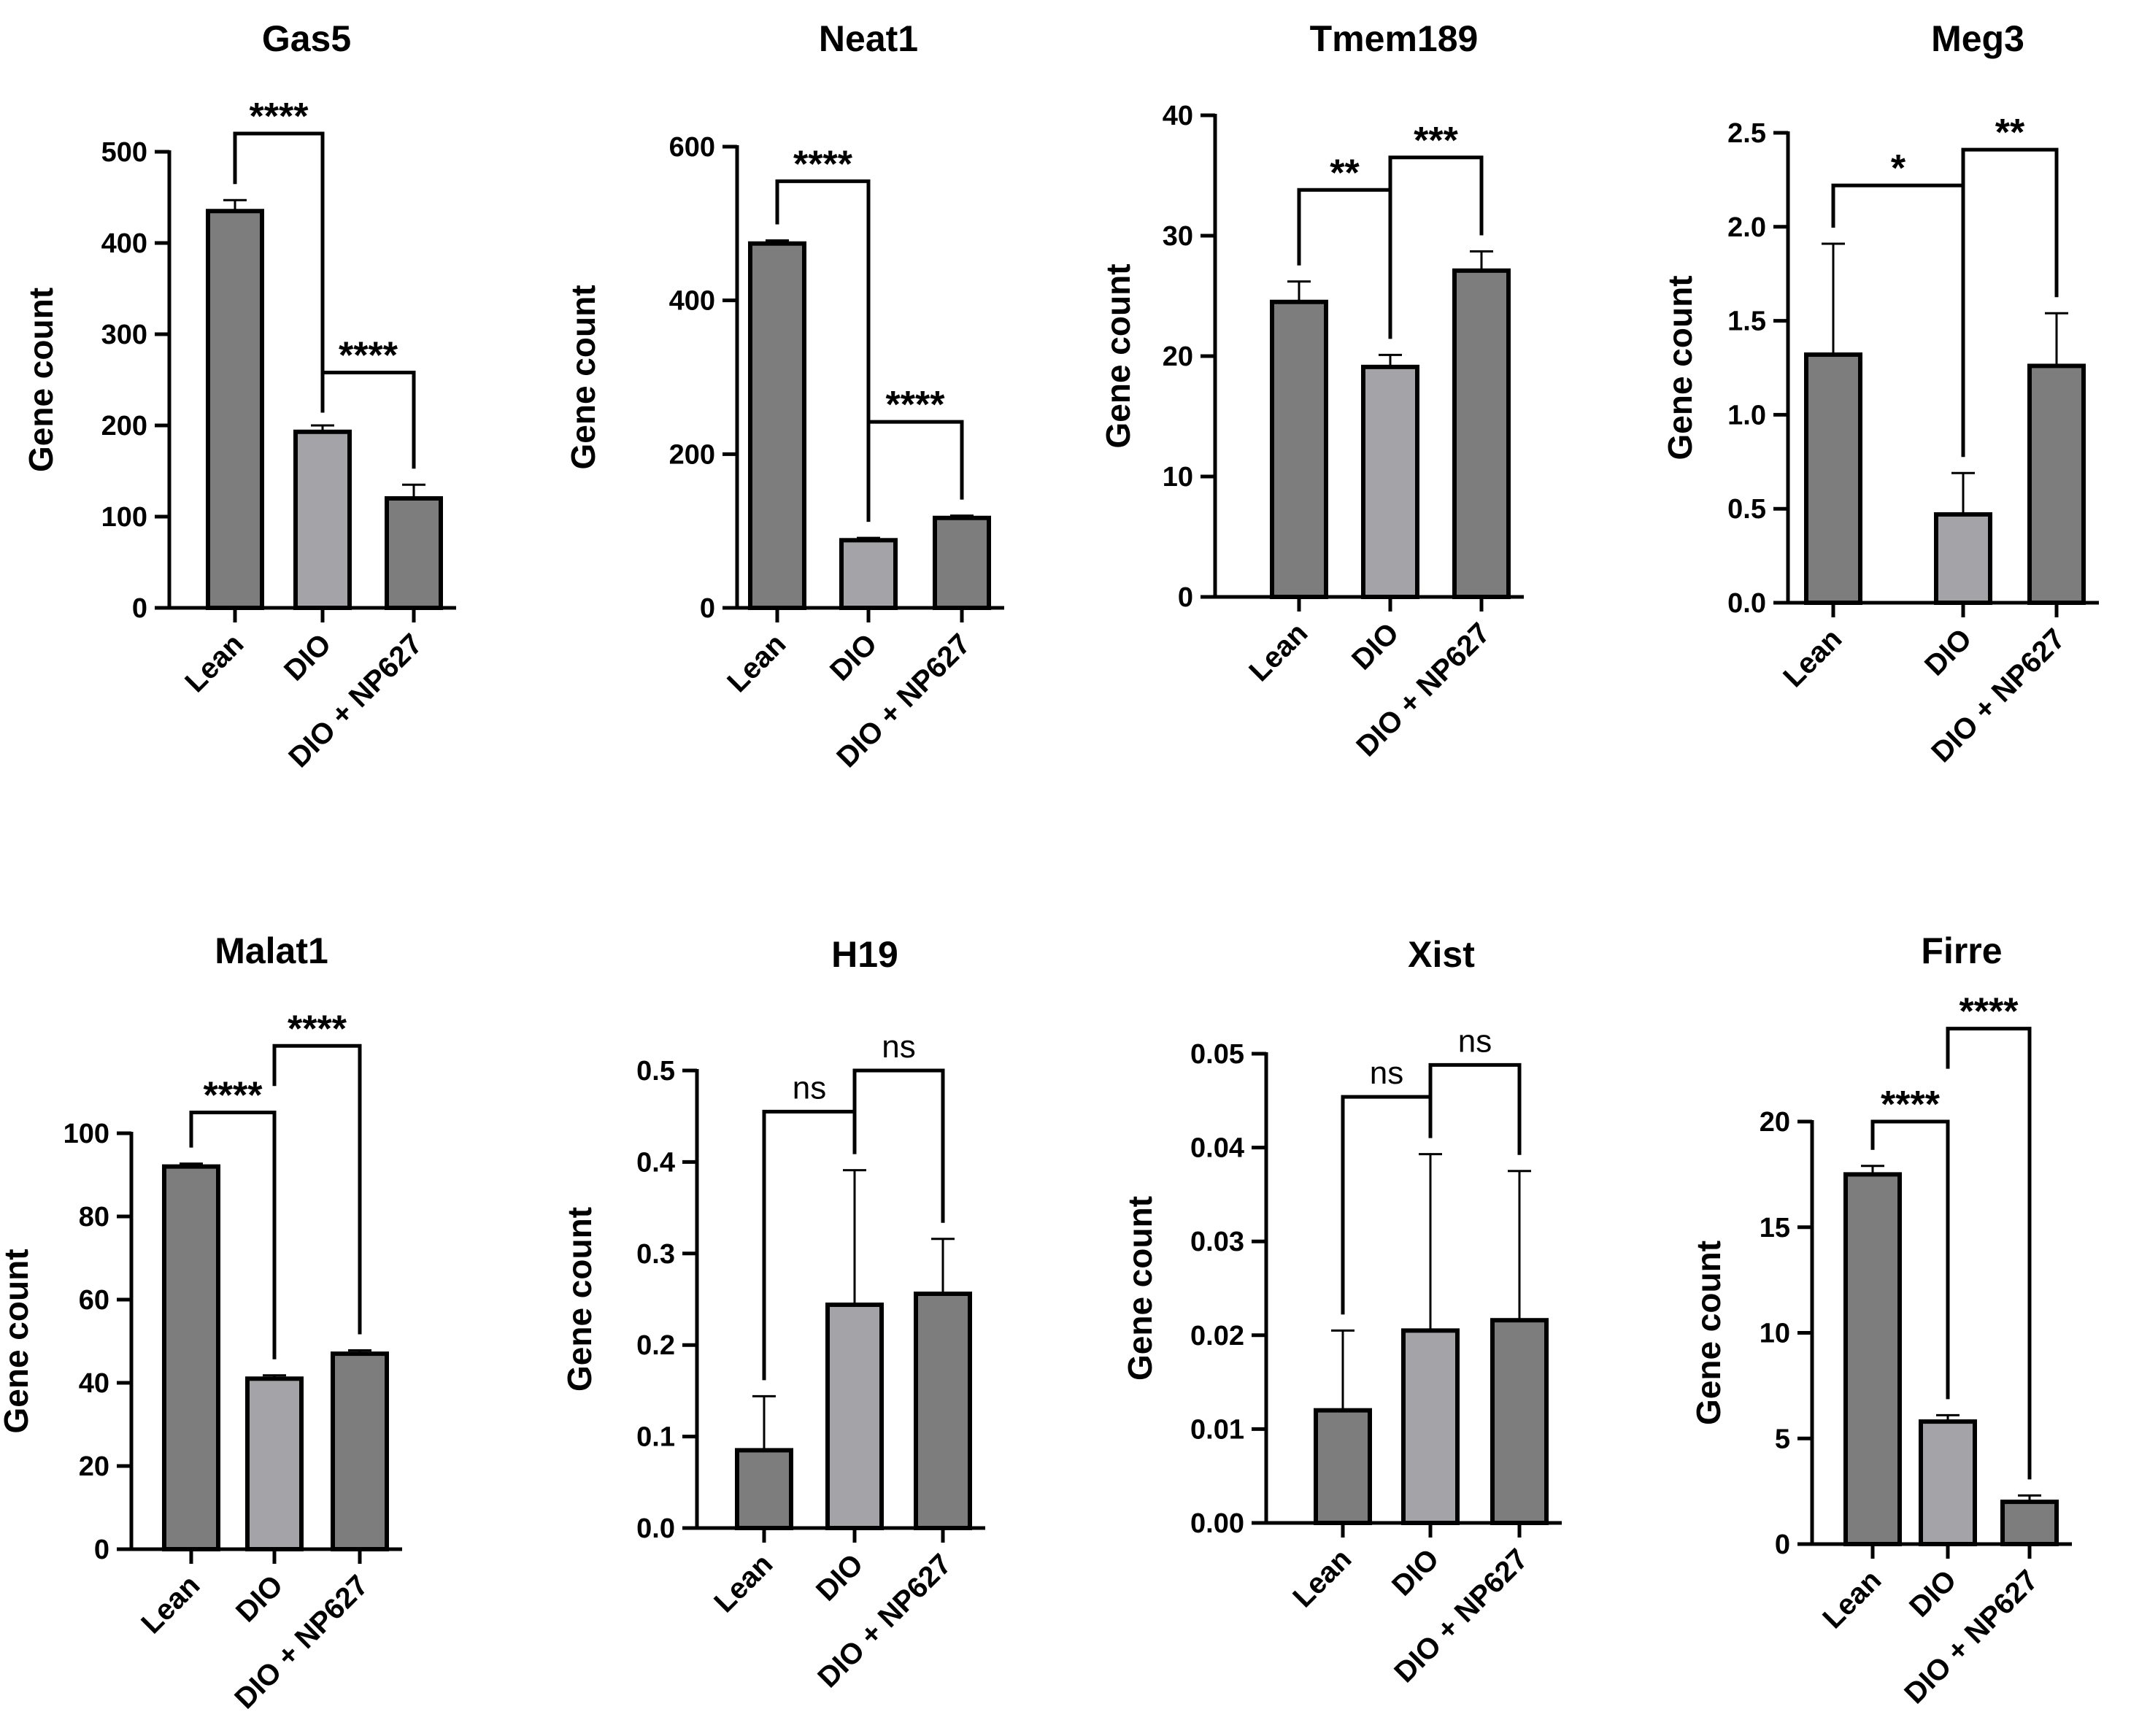 Image resolution: width=2131 pixels, height=1736 pixels. Describe the element at coordinates (1436, 141) in the screenshot. I see `significance-label: ***` at that location.